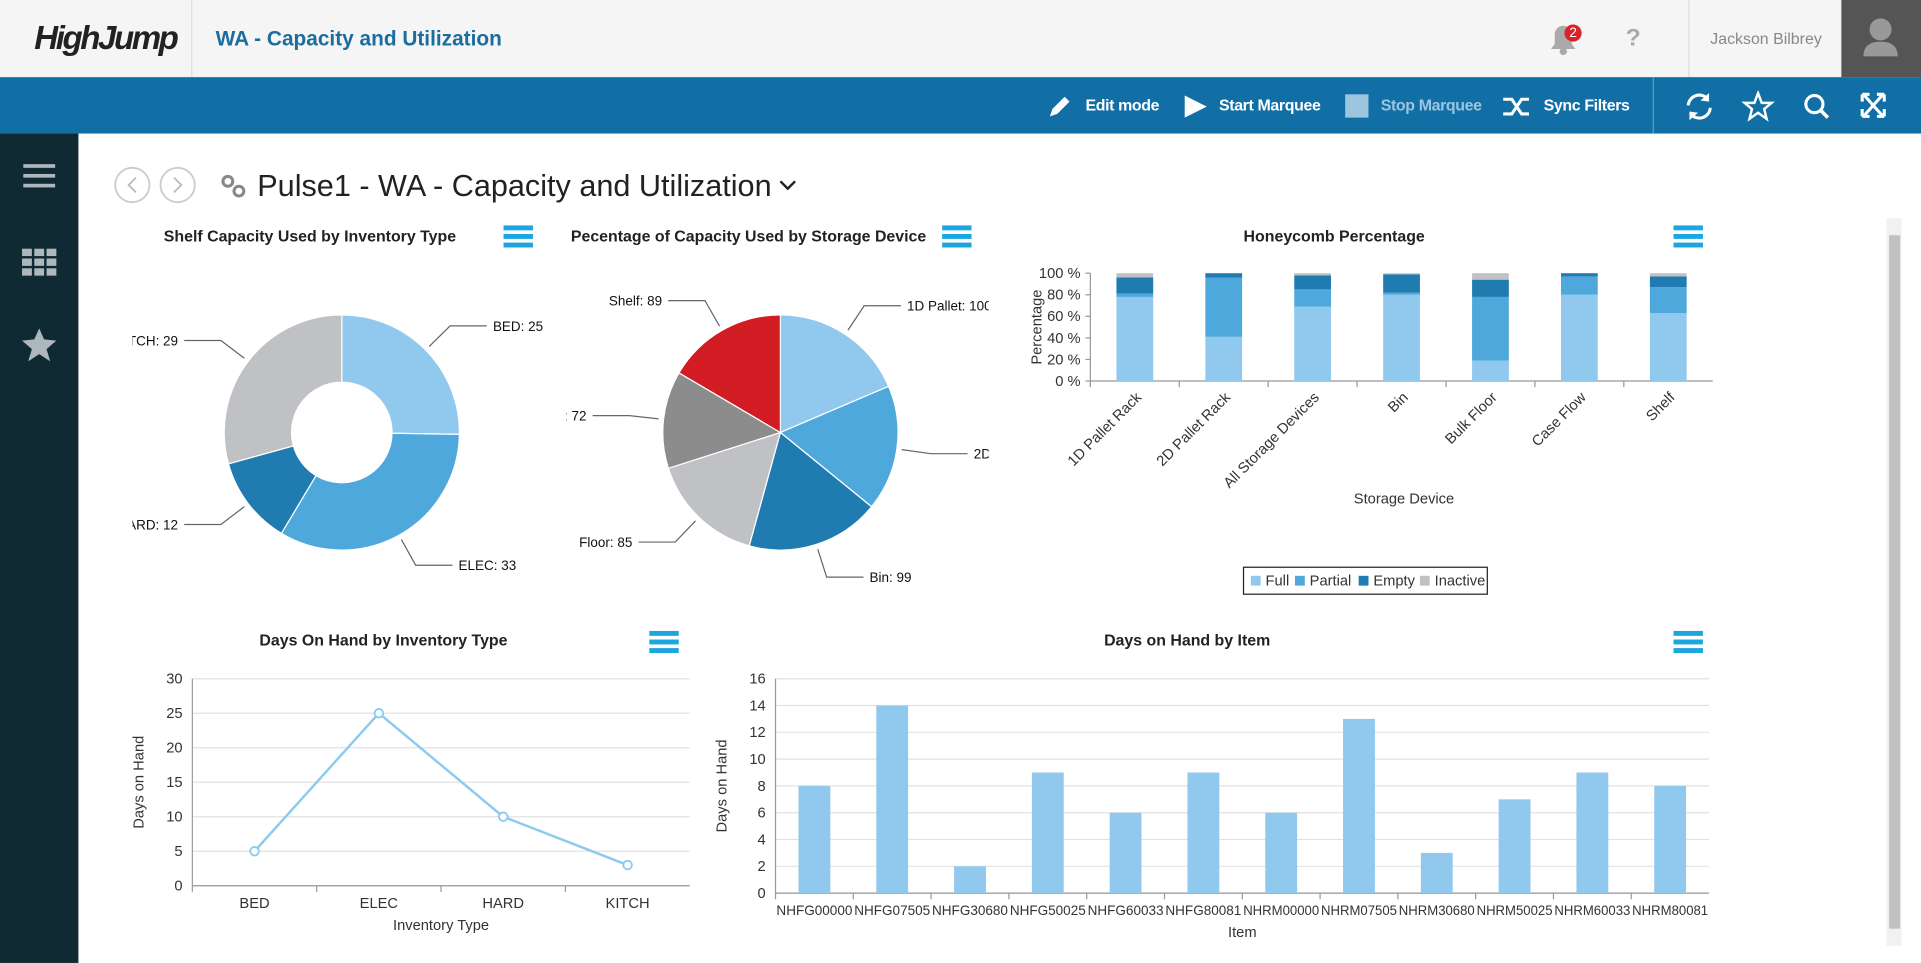 The image size is (1921, 963). I want to click on nav-forward, so click(177, 185).